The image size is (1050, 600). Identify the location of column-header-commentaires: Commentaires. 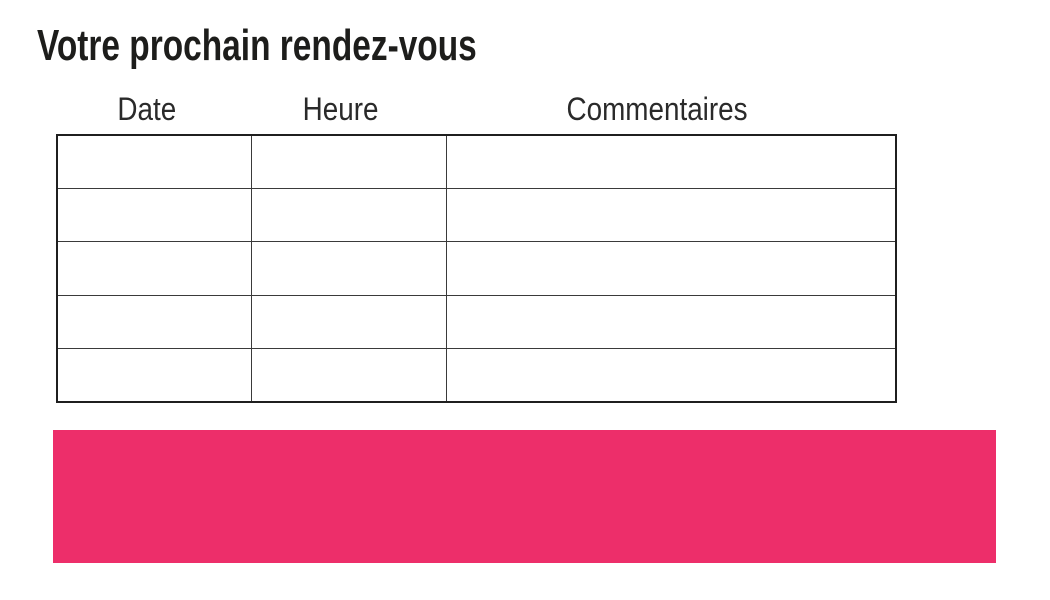
(670, 109).